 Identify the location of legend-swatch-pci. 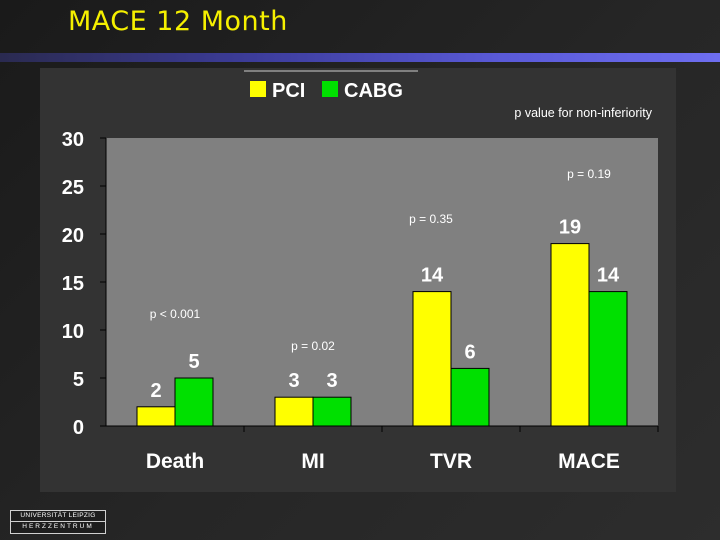
(258, 89).